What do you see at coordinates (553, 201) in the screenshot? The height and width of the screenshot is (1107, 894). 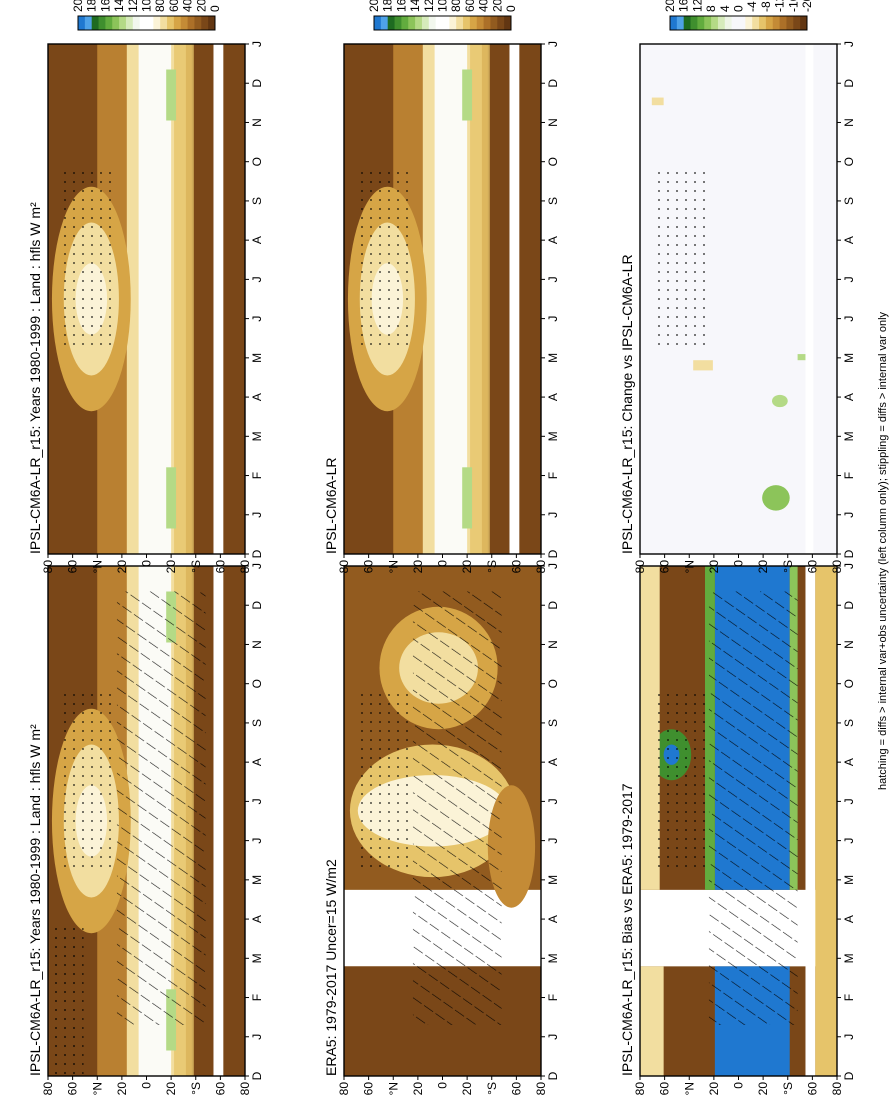 I see `month-tick-label: S` at bounding box center [553, 201].